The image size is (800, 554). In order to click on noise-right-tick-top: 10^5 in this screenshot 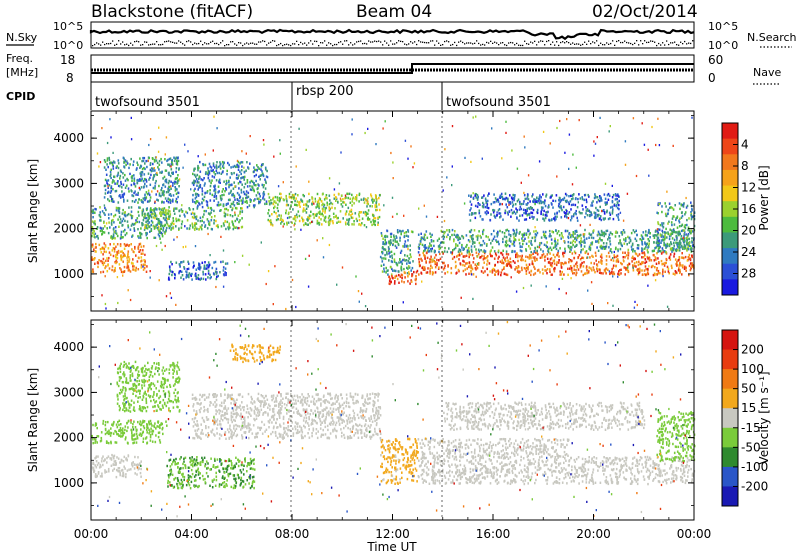, I will do `click(723, 26)`.